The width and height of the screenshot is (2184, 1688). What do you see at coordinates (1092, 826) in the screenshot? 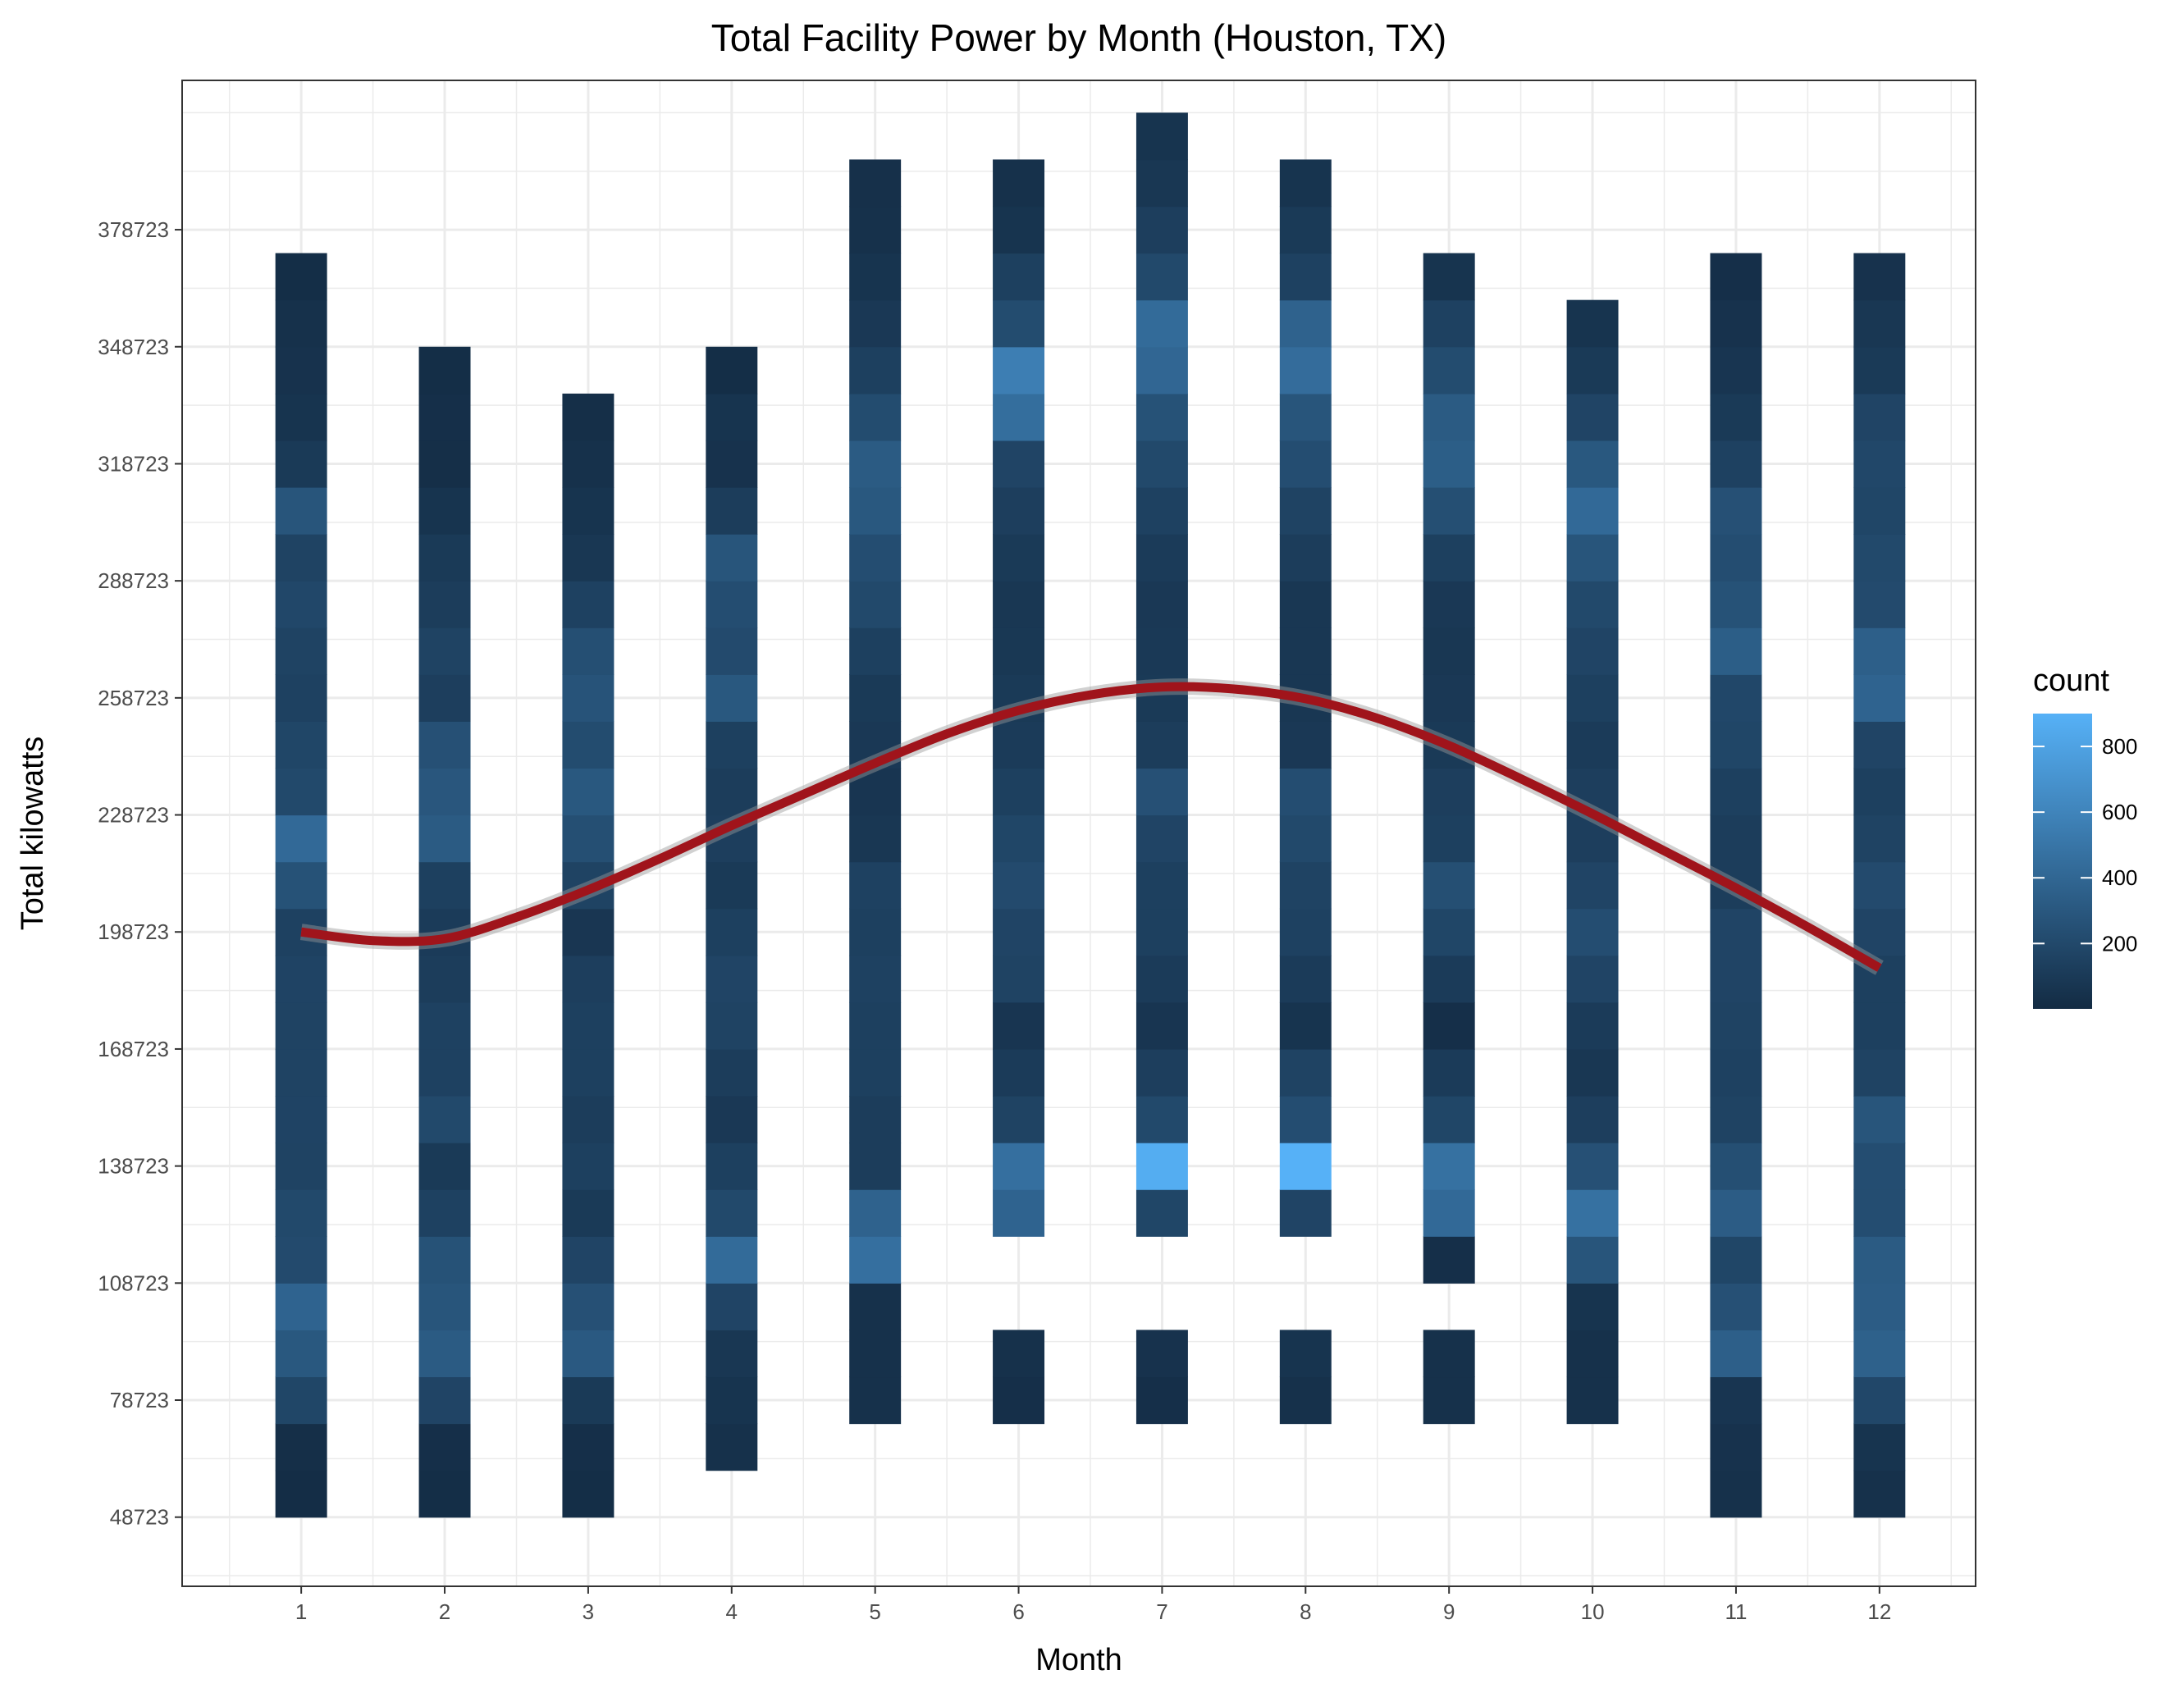
I see `smooth-trend-line` at bounding box center [1092, 826].